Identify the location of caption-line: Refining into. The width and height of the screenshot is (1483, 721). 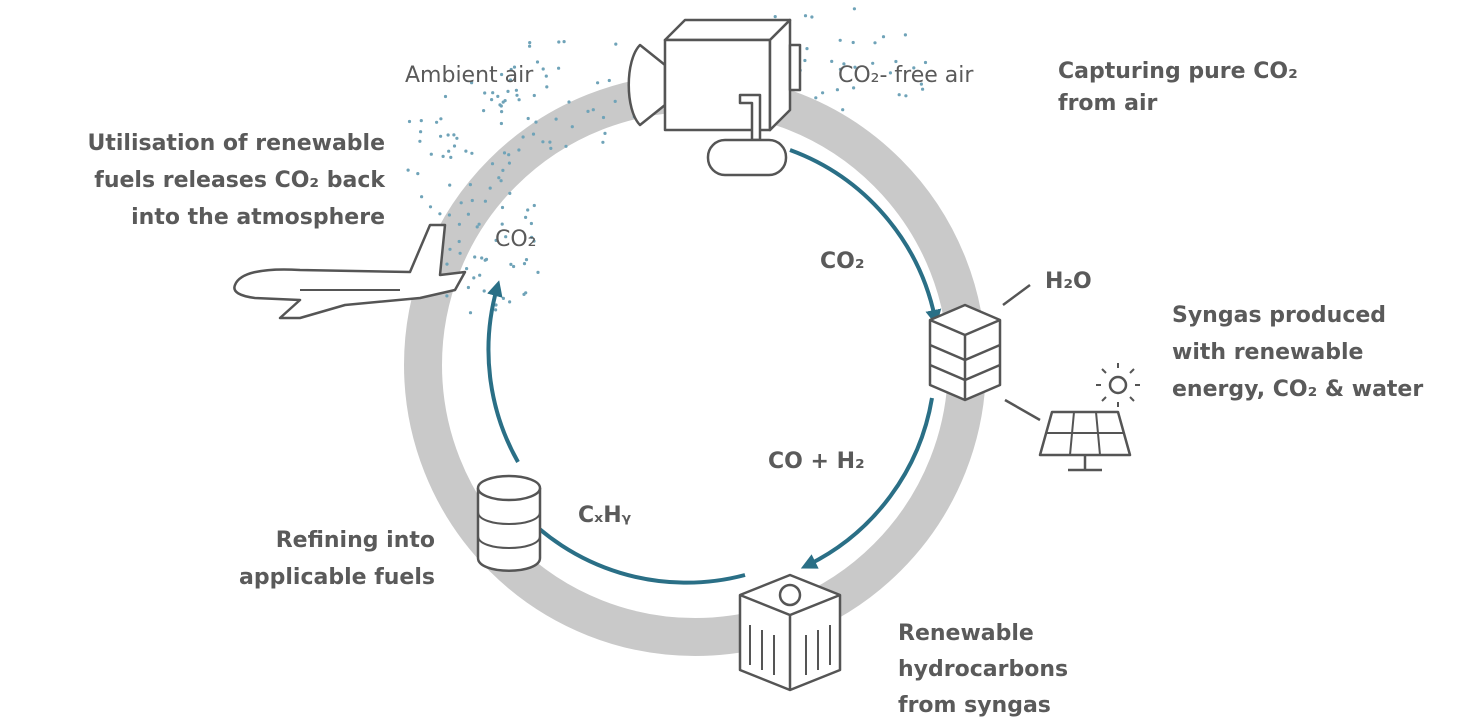
(355, 540).